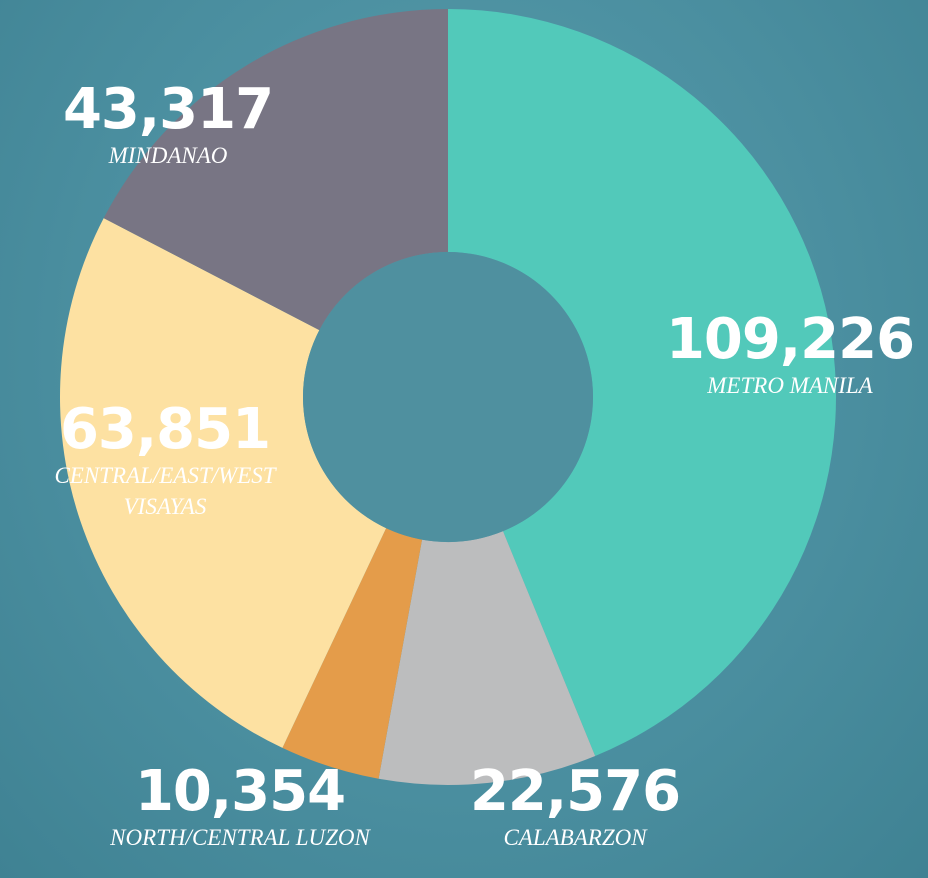  I want to click on slice-label: 63,851 CENTRAL/EAST/WEST VISAYAS, so click(165, 461).